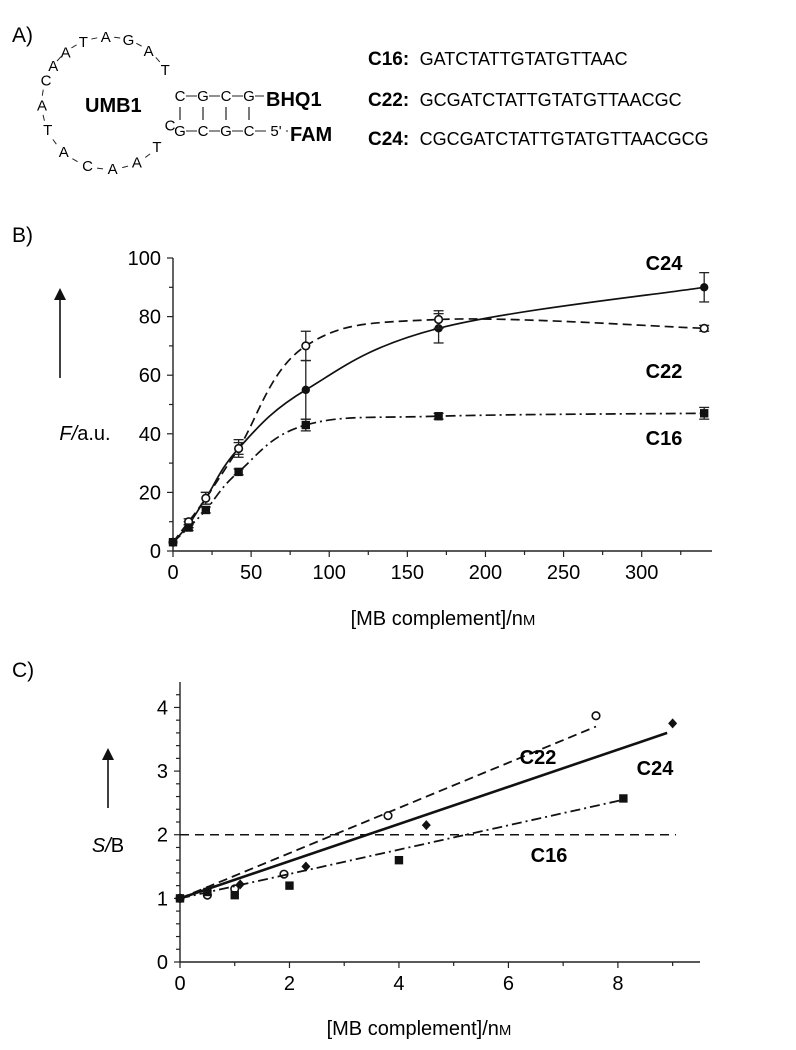 The image size is (796, 1050). I want to click on quencher-label: BHQ1, so click(294, 100).